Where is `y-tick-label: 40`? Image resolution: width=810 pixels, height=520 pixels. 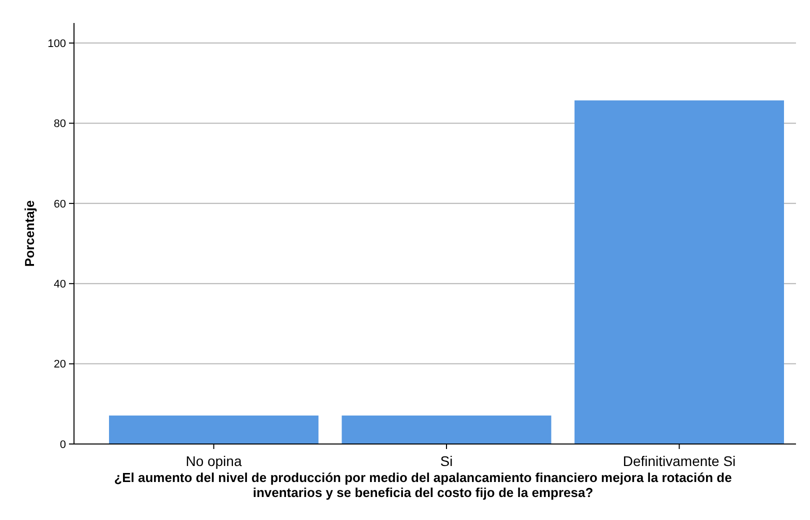
y-tick-label: 40 is located at coordinates (60, 284).